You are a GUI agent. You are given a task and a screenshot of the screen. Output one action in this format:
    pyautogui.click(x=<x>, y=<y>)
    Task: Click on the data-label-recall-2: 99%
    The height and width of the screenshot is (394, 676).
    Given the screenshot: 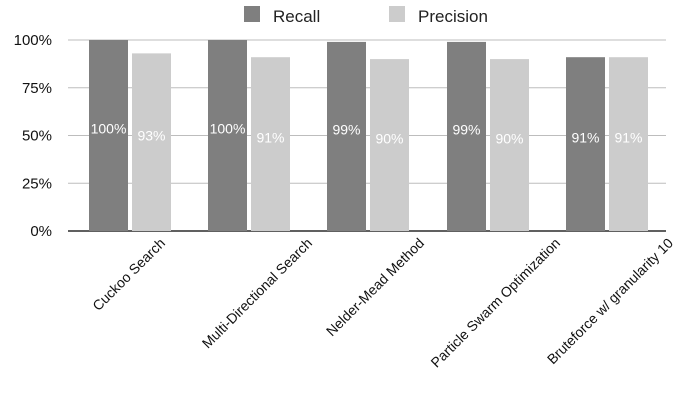 What is the action you would take?
    pyautogui.click(x=346, y=130)
    